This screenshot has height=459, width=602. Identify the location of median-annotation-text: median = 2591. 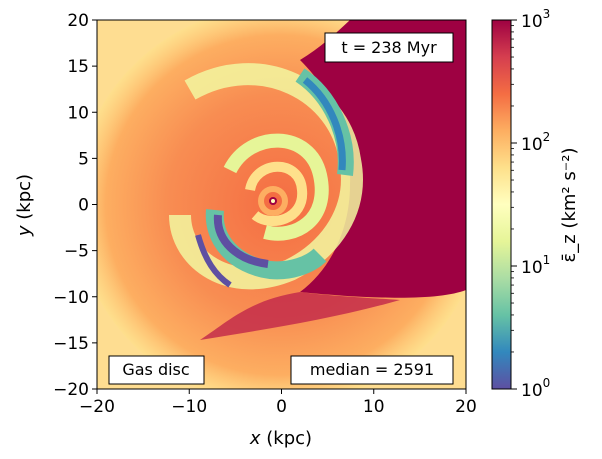
(372, 369).